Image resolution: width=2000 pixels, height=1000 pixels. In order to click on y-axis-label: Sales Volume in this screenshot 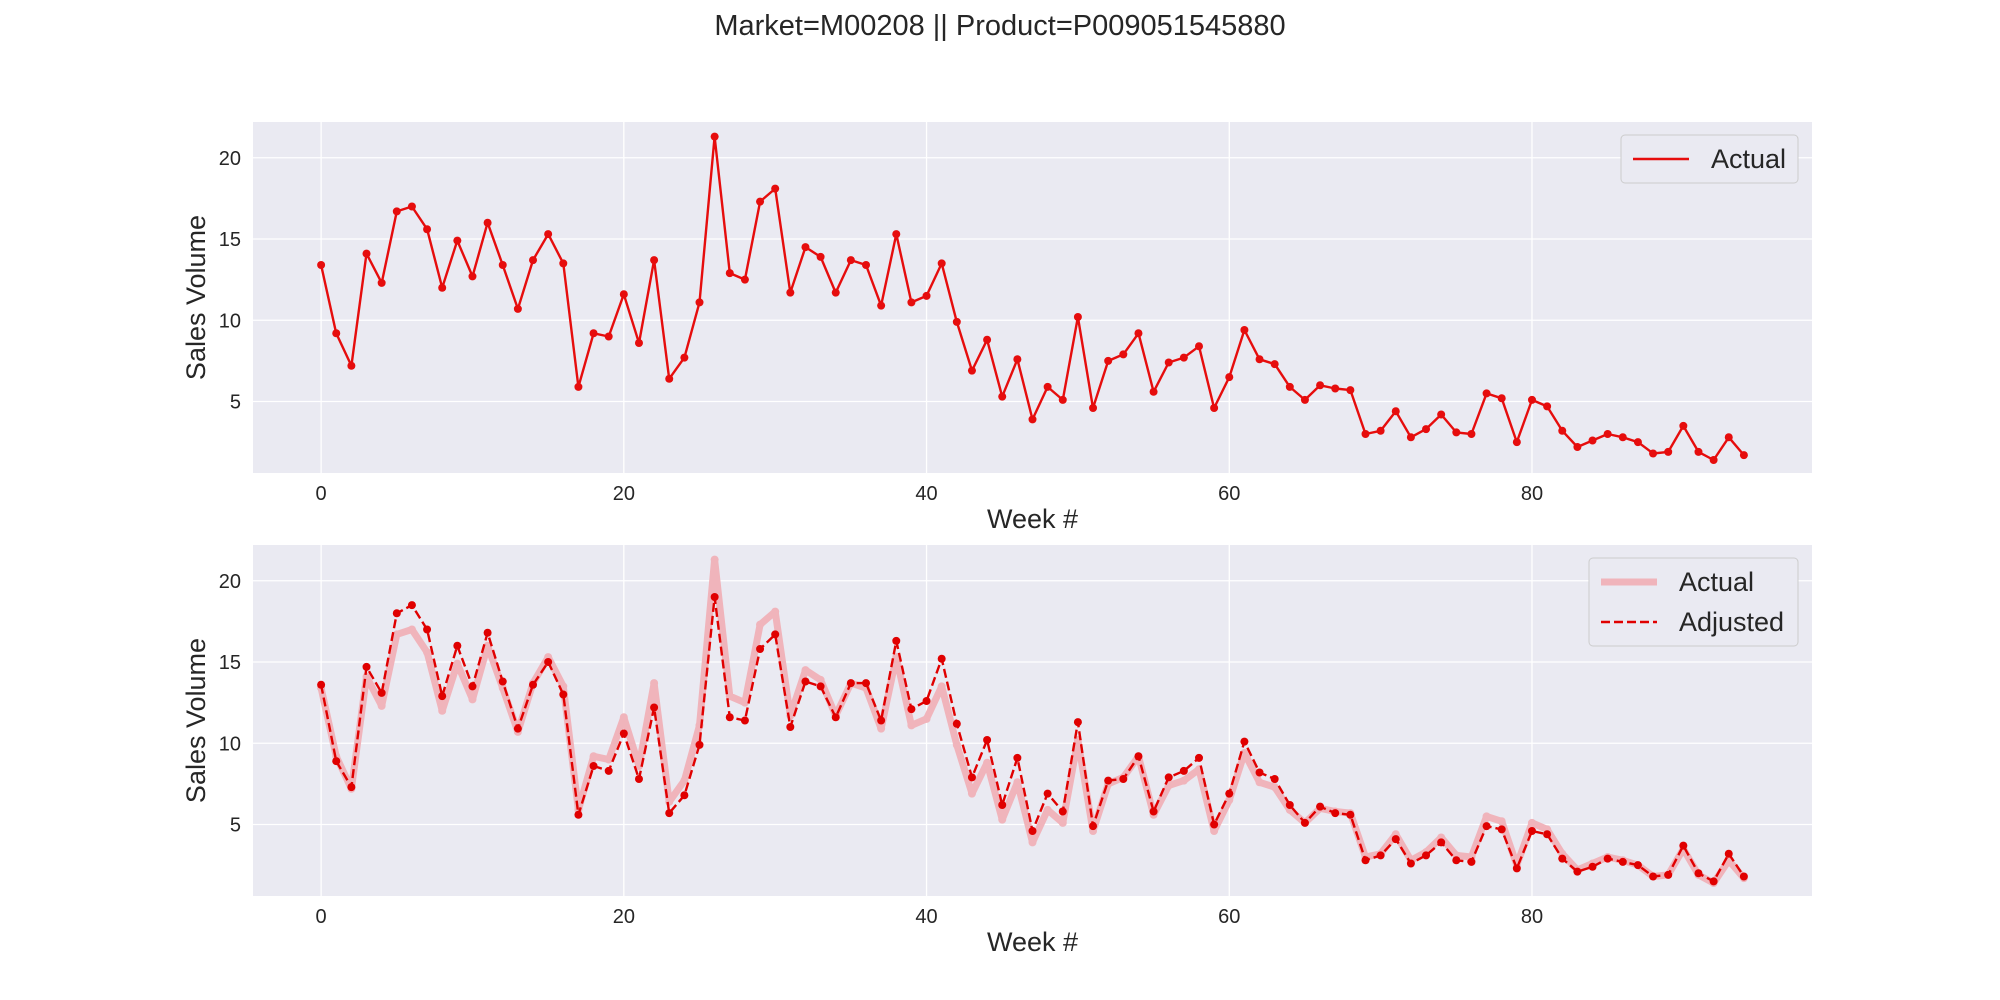, I will do `click(196, 720)`.